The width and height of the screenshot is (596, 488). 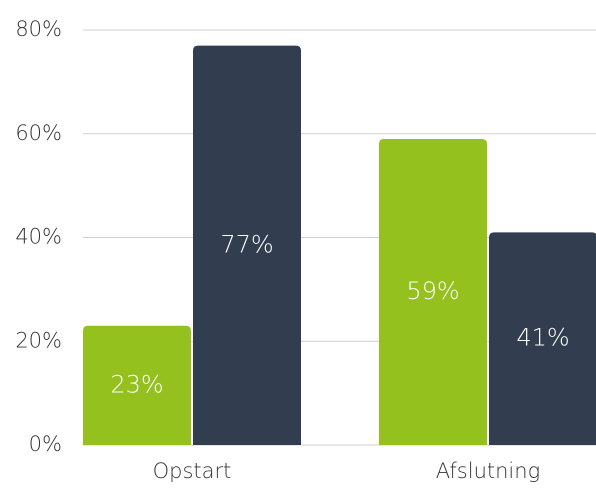 I want to click on value-label: 41%, so click(x=542, y=338).